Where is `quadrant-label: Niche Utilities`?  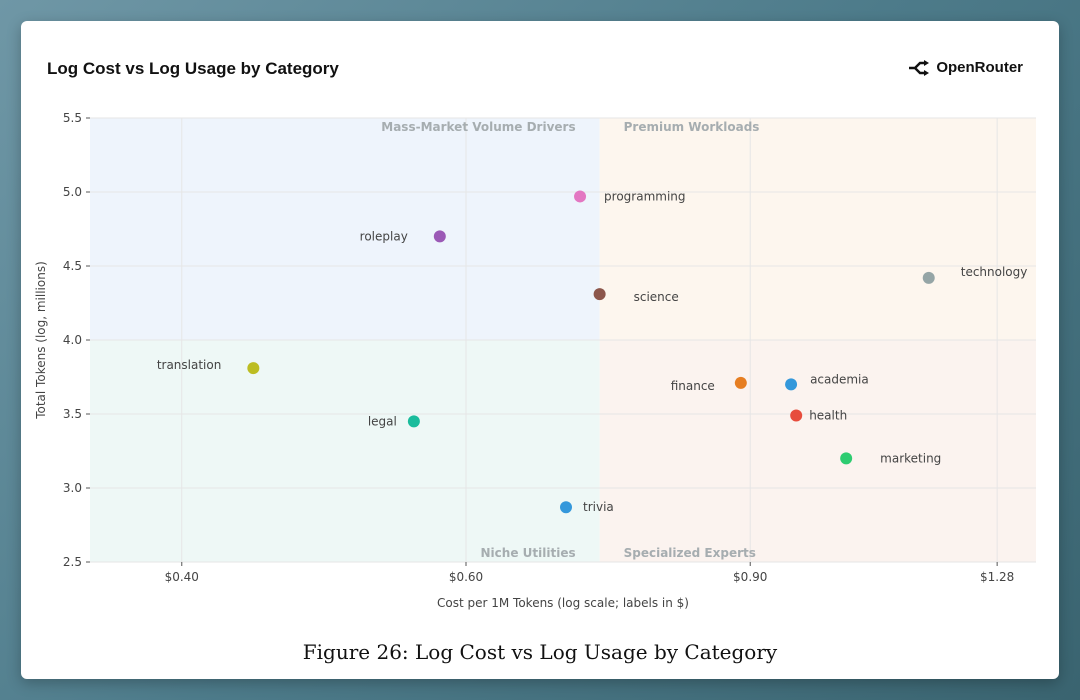
quadrant-label: Niche Utilities is located at coordinates (528, 553).